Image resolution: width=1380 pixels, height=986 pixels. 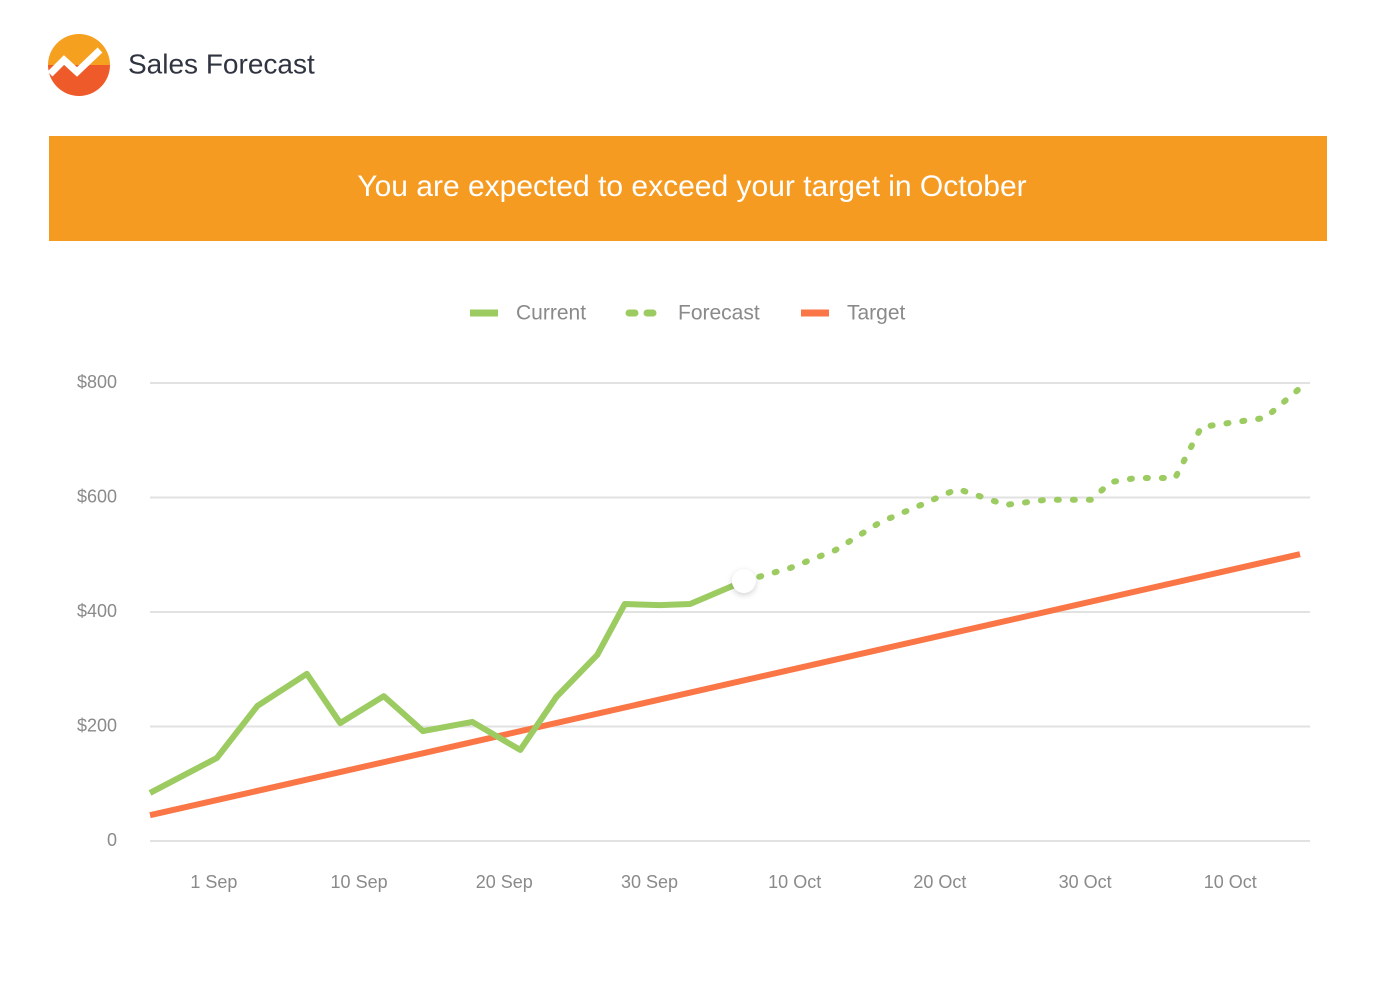 I want to click on x-tick-label: 20 Oct, so click(x=939, y=882).